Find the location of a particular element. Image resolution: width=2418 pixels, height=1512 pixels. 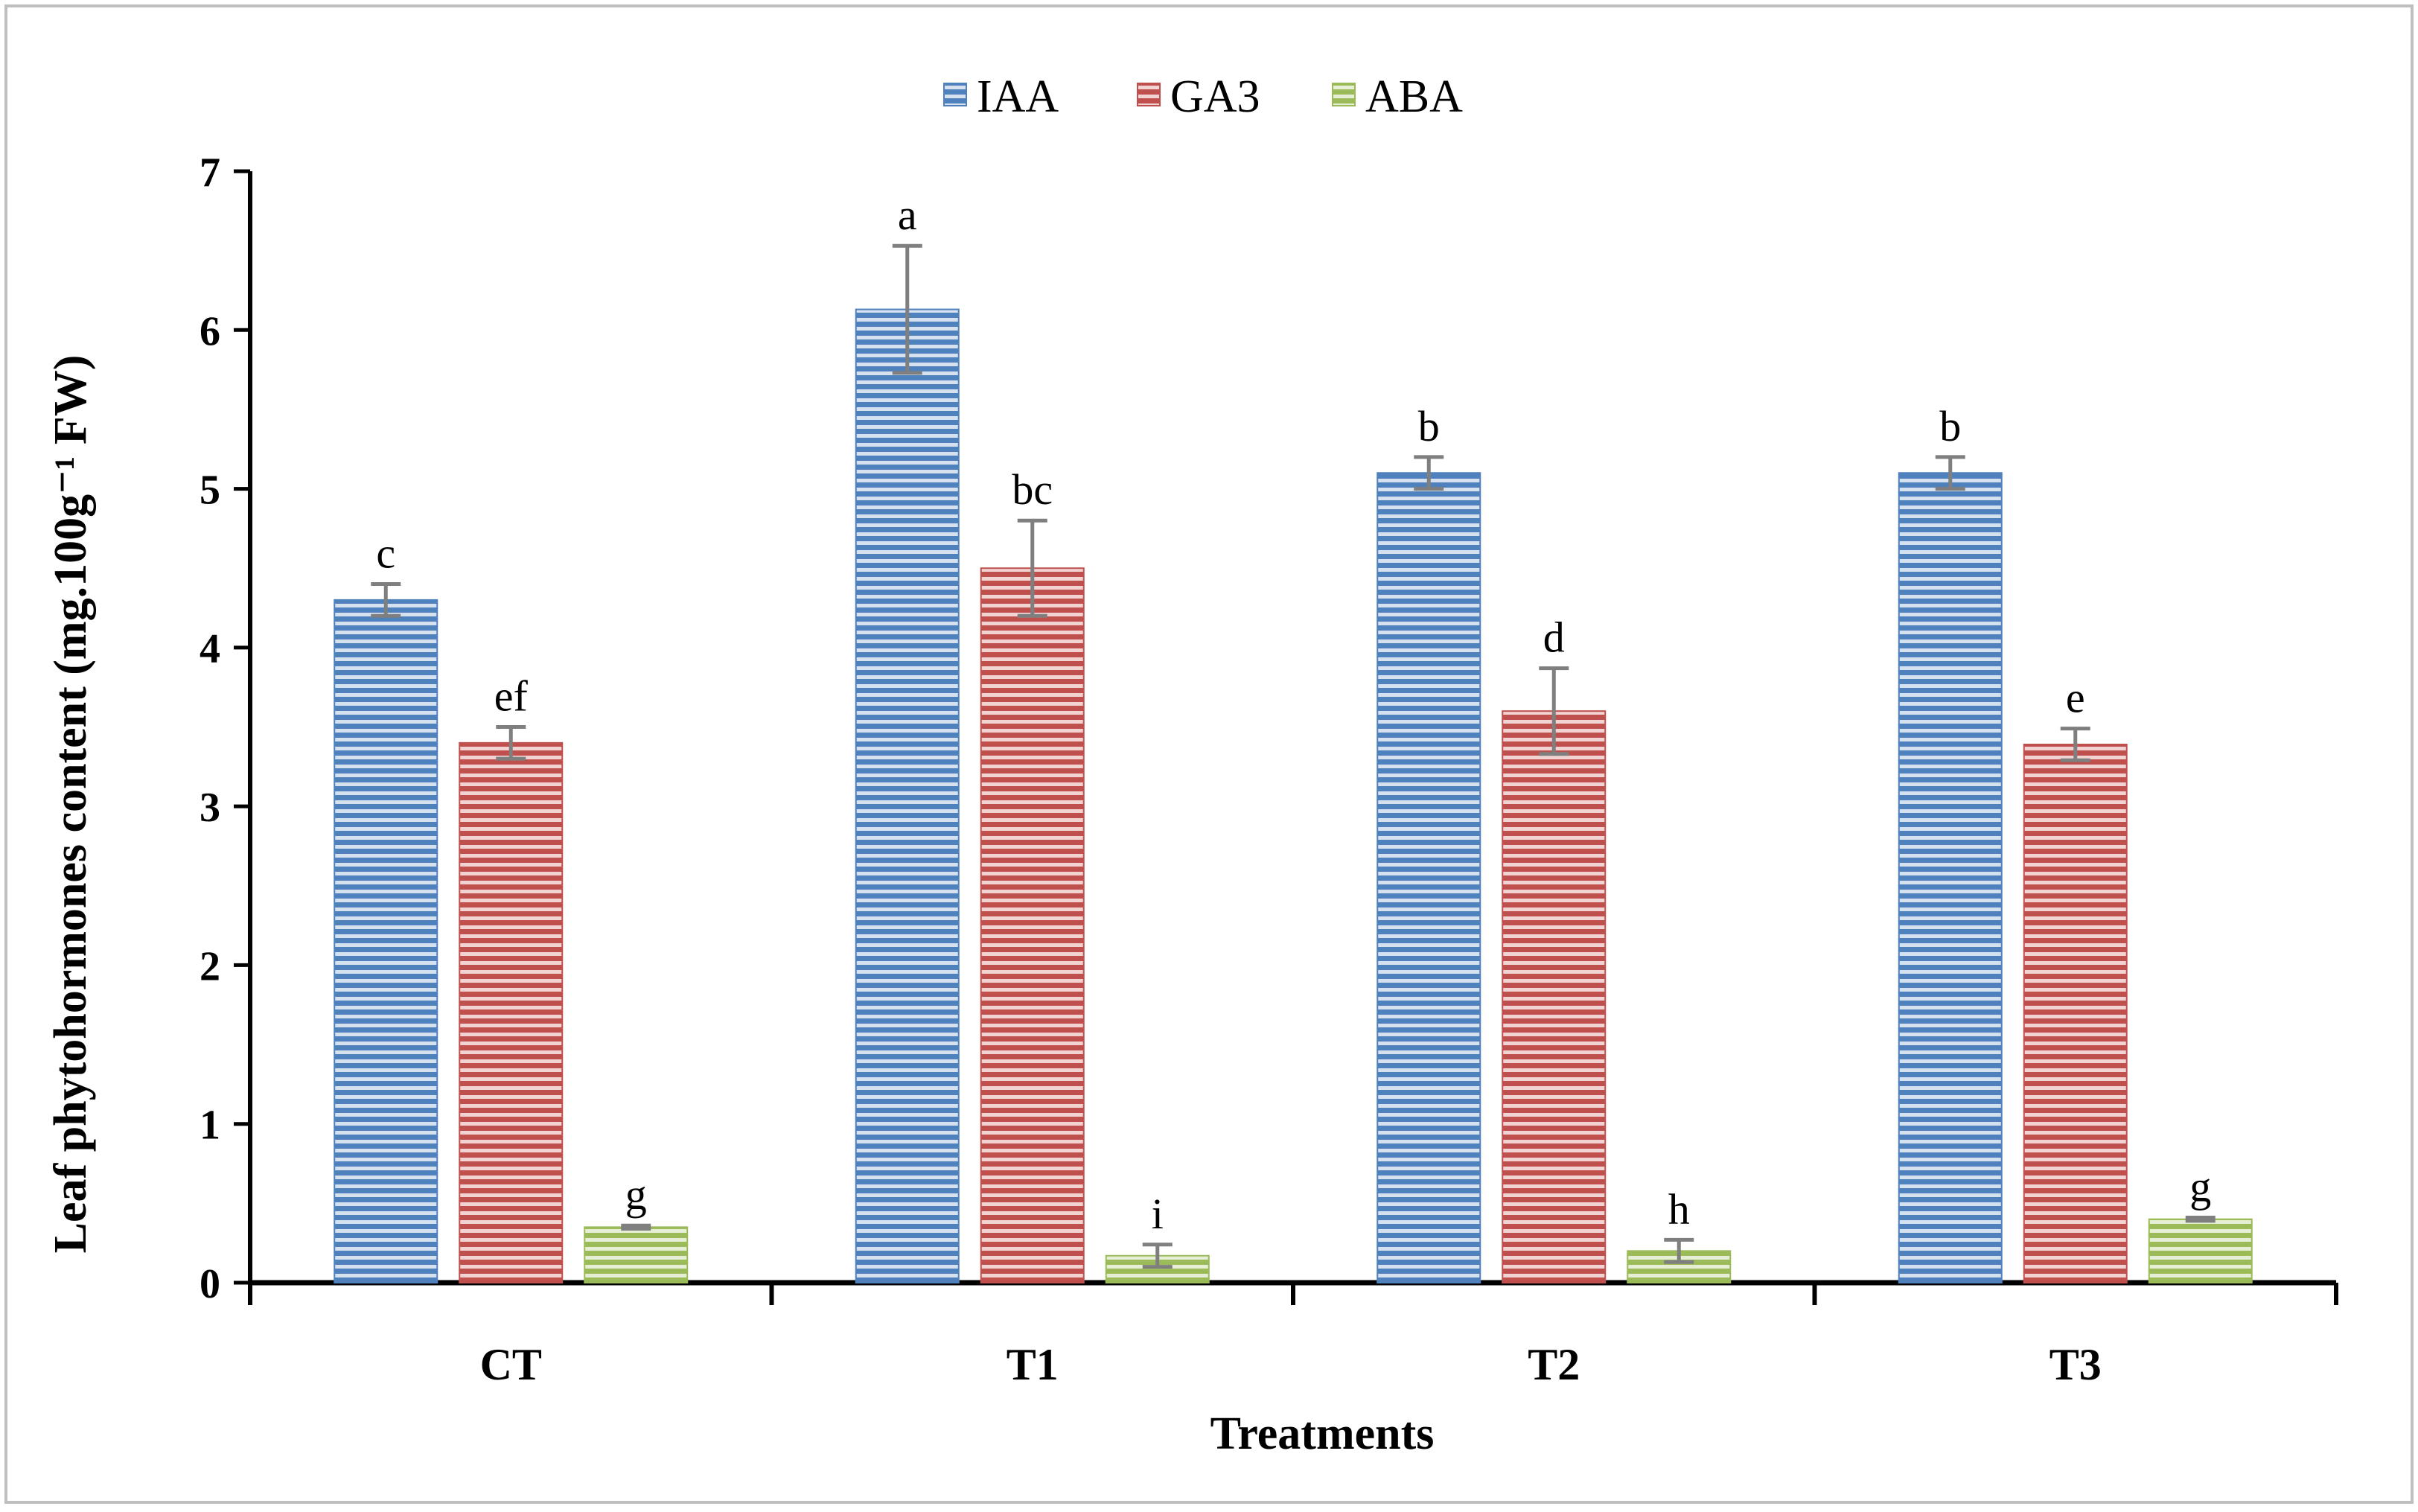

y-tick-label: 1 is located at coordinates (210, 1126).